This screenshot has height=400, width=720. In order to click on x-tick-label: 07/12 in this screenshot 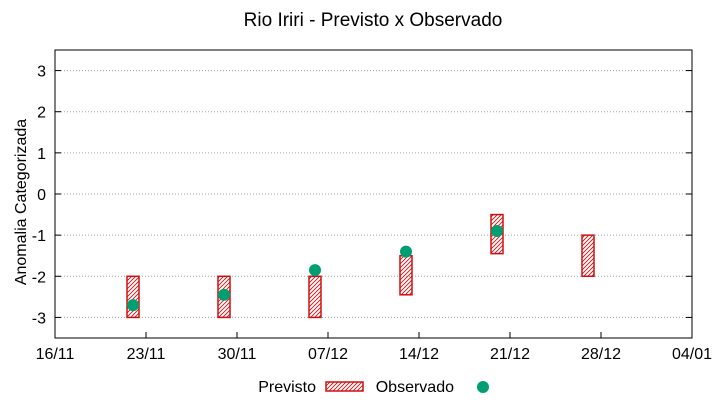, I will do `click(328, 354)`.